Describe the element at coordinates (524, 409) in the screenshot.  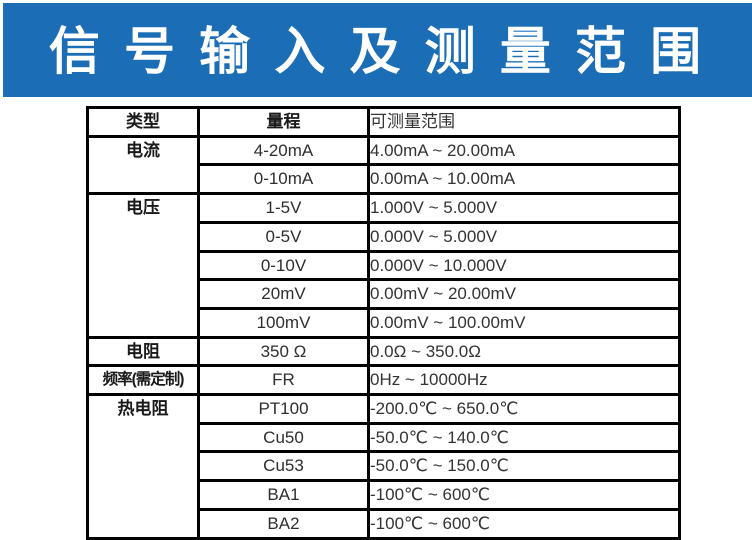
I see `measurable-range-cell: -200.0℃ ~ 650.0℃` at that location.